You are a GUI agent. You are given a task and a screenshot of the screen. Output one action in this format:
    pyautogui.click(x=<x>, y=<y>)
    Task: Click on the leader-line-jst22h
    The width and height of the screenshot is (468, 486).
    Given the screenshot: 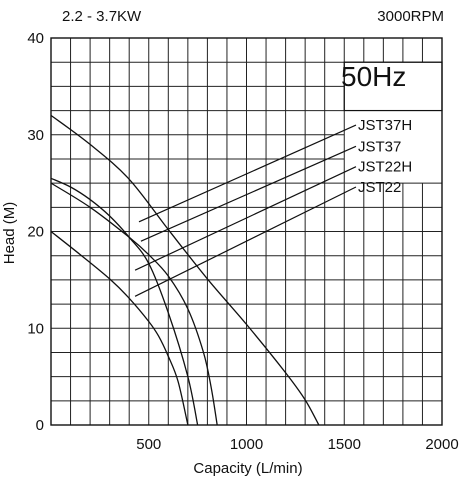 What is the action you would take?
    pyautogui.click(x=245, y=218)
    